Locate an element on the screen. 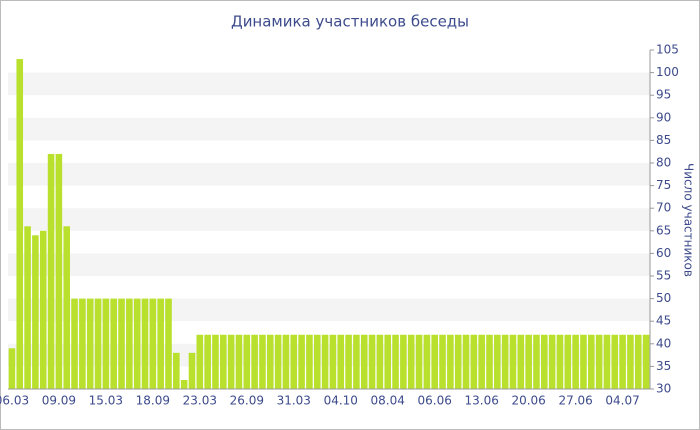 The height and width of the screenshot is (430, 700). y-tick-label: 40 is located at coordinates (663, 343).